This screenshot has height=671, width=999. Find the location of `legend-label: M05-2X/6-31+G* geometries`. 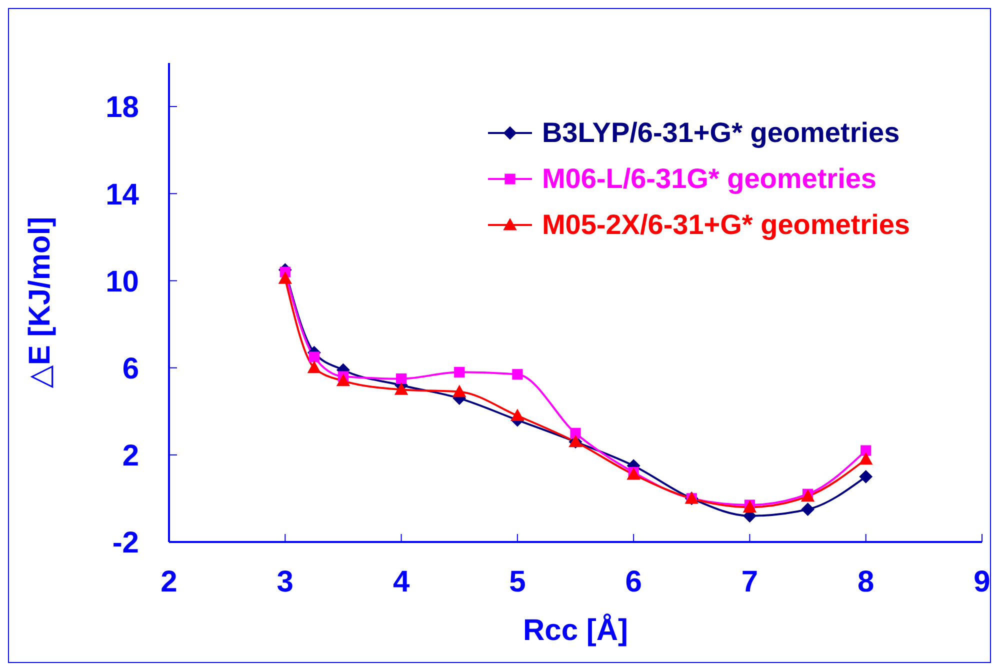

legend-label: M05-2X/6-31+G* geometries is located at coordinates (726, 225).